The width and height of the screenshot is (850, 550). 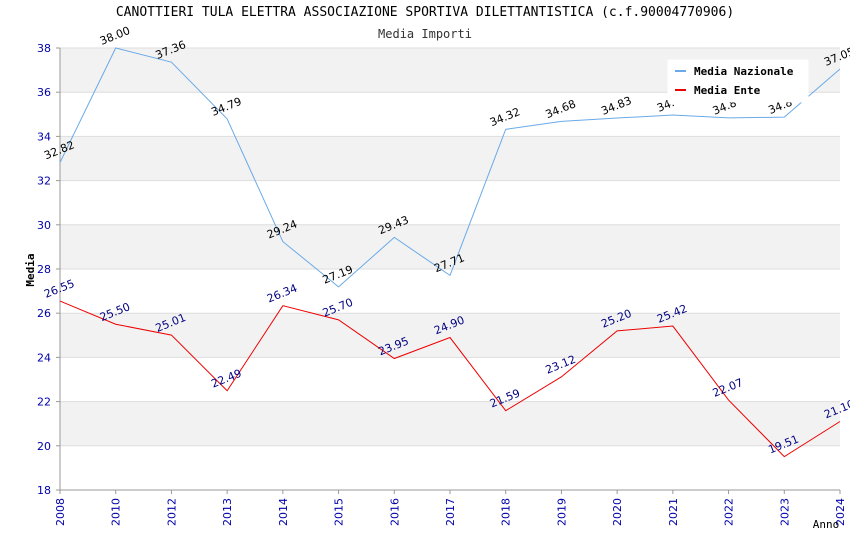 I want to click on x-tick-label: 2013, so click(x=227, y=512).